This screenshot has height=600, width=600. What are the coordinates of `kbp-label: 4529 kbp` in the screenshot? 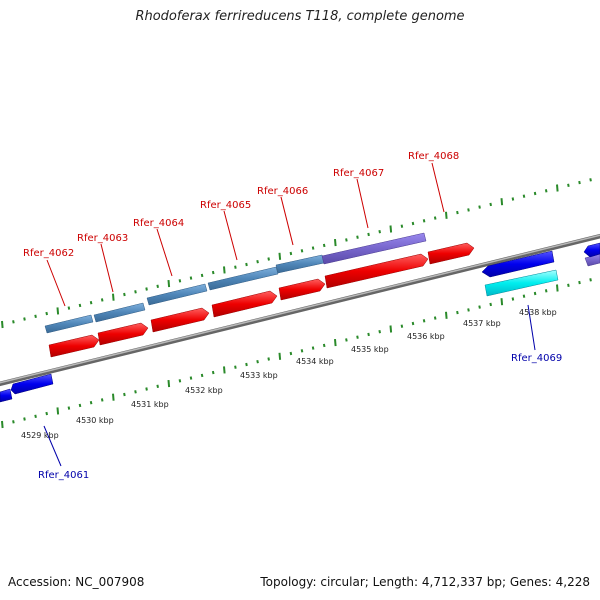 It's located at (40, 435).